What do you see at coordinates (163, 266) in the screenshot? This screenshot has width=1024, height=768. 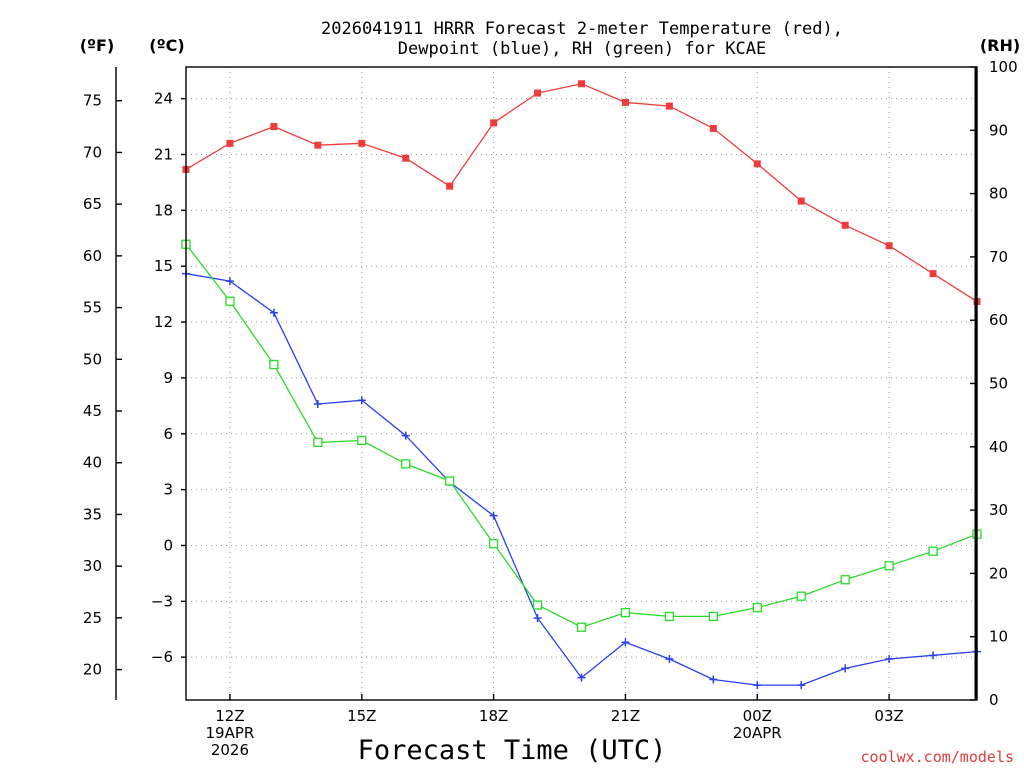 I see `celsius-tick-label: 15` at bounding box center [163, 266].